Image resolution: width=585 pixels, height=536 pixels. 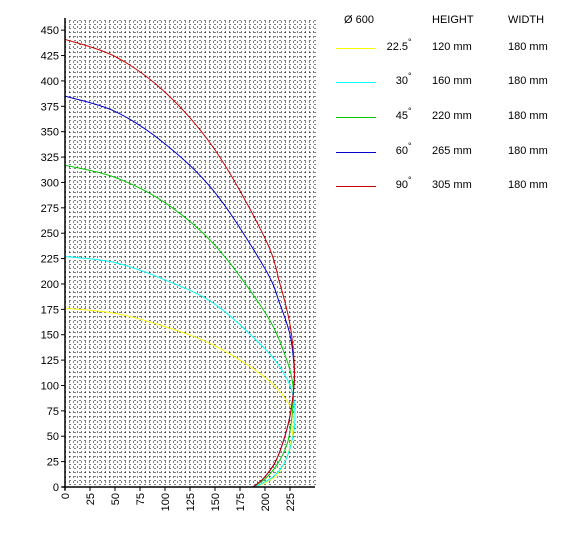 I want to click on y-tick-label: 400, so click(x=50, y=82).